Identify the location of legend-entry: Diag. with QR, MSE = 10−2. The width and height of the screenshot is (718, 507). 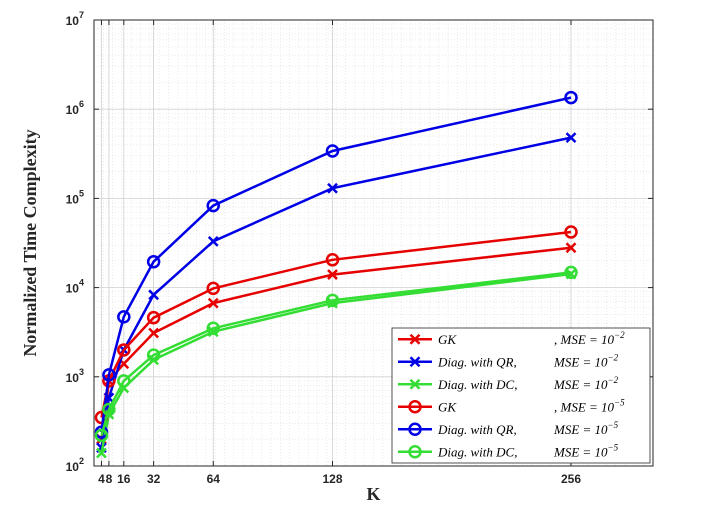
(508, 360).